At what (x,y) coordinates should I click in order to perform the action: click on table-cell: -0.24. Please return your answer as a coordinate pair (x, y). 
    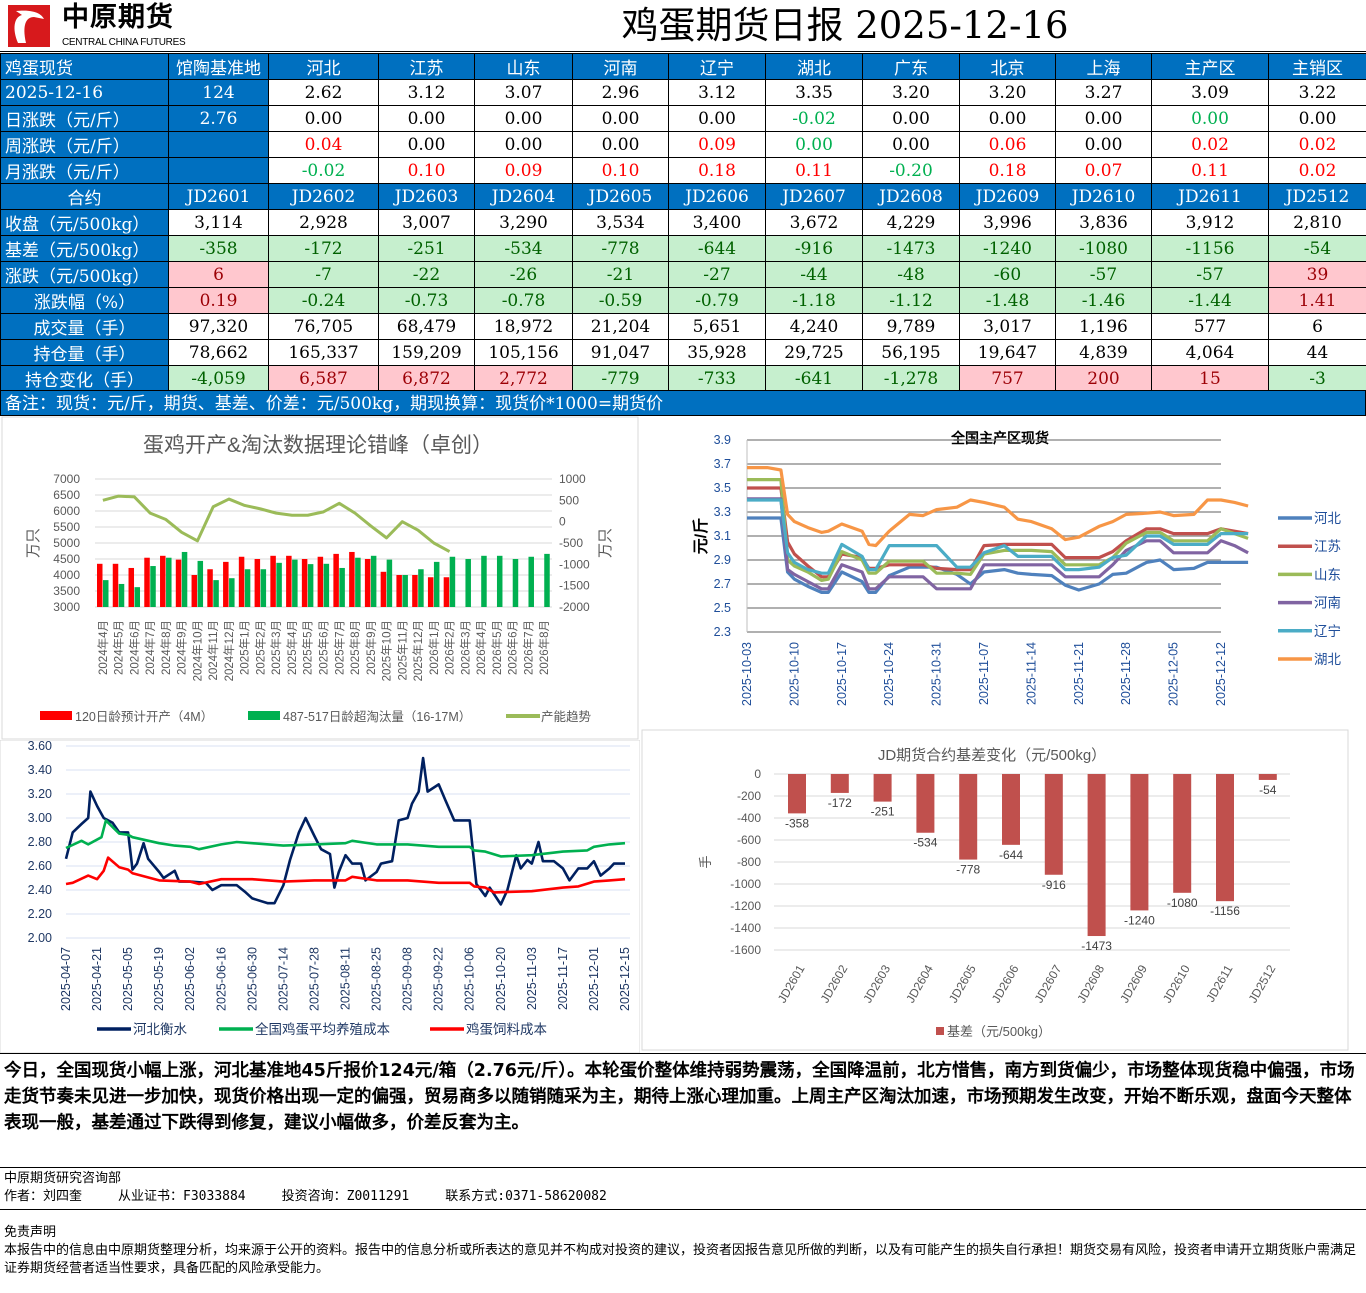
    Looking at the image, I should click on (323, 300).